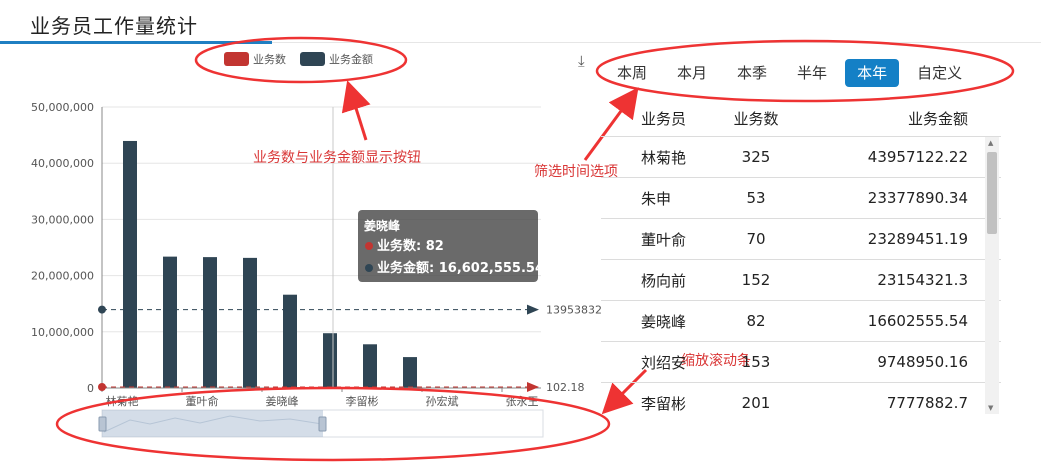 This screenshot has height=474, width=1041. Describe the element at coordinates (410, 246) in the screenshot. I see `tooltip-line-count: 业务数: 82` at that location.